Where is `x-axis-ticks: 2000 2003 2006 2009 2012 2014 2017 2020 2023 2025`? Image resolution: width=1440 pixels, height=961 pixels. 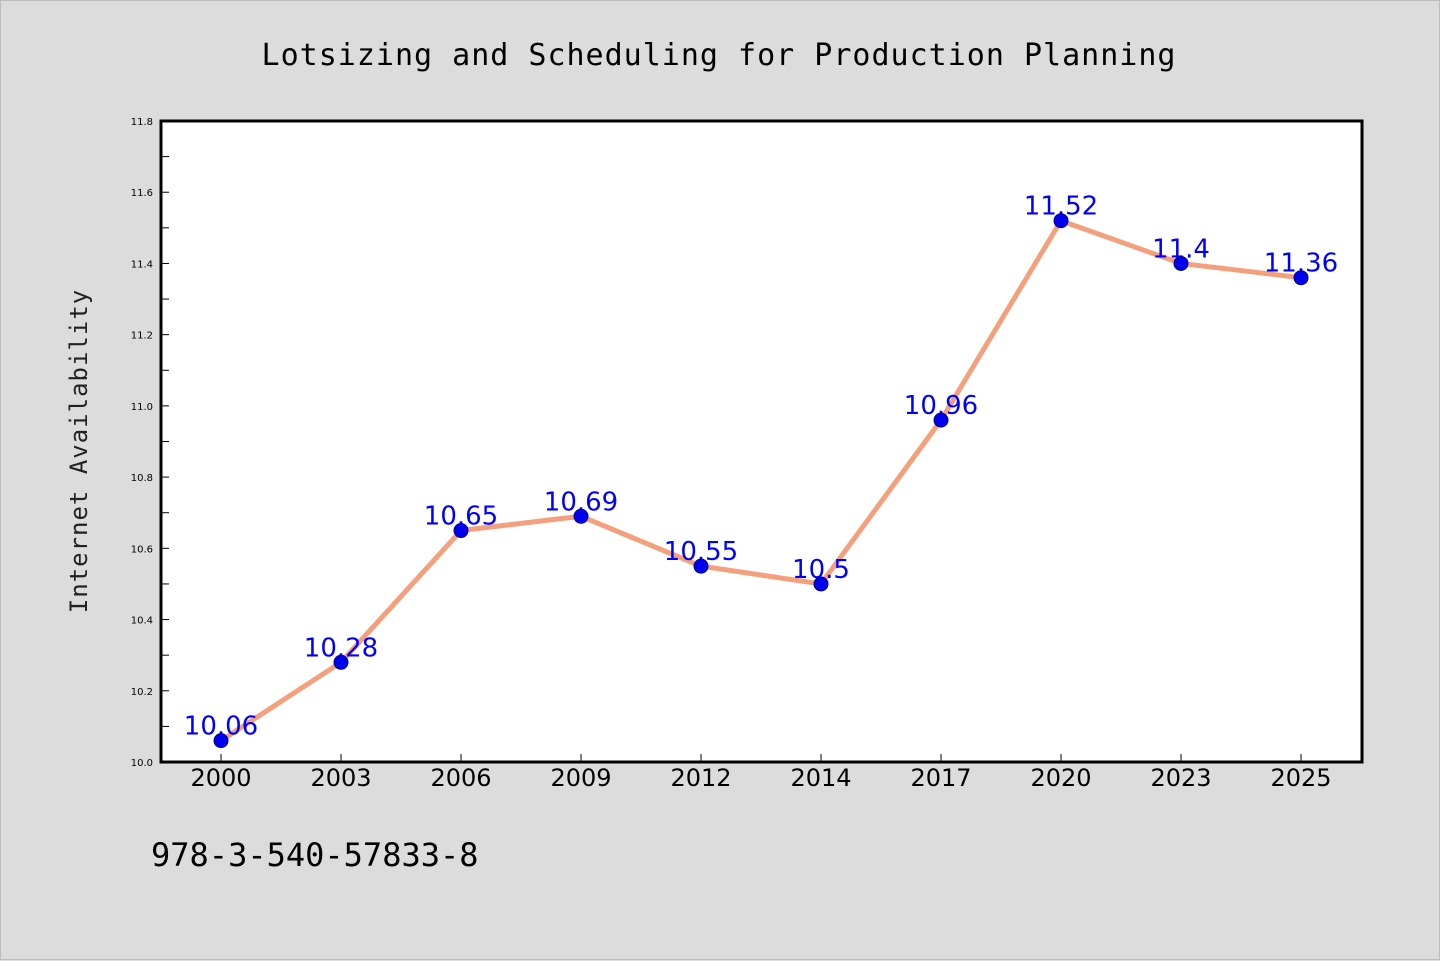 x-axis-ticks: 2000 2003 2006 2009 2012 2014 2017 2020 2023 2025 is located at coordinates (761, 773).